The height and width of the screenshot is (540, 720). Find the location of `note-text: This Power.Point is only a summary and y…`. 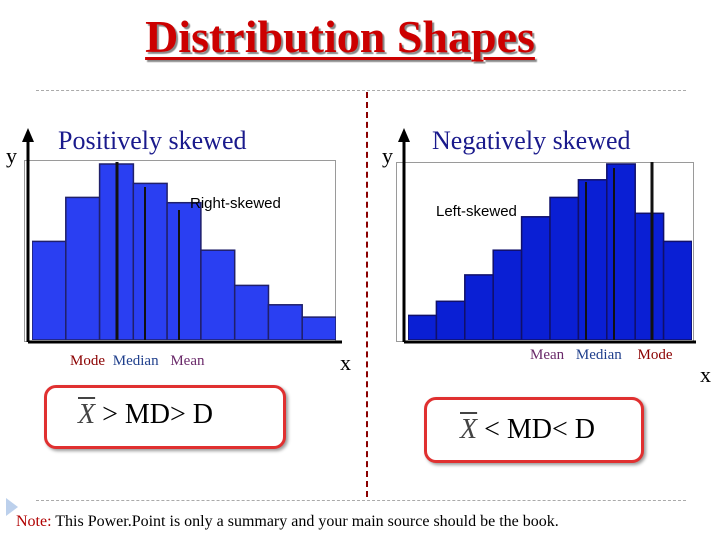

note-text: This Power.Point is only a summary and y… is located at coordinates (305, 521).